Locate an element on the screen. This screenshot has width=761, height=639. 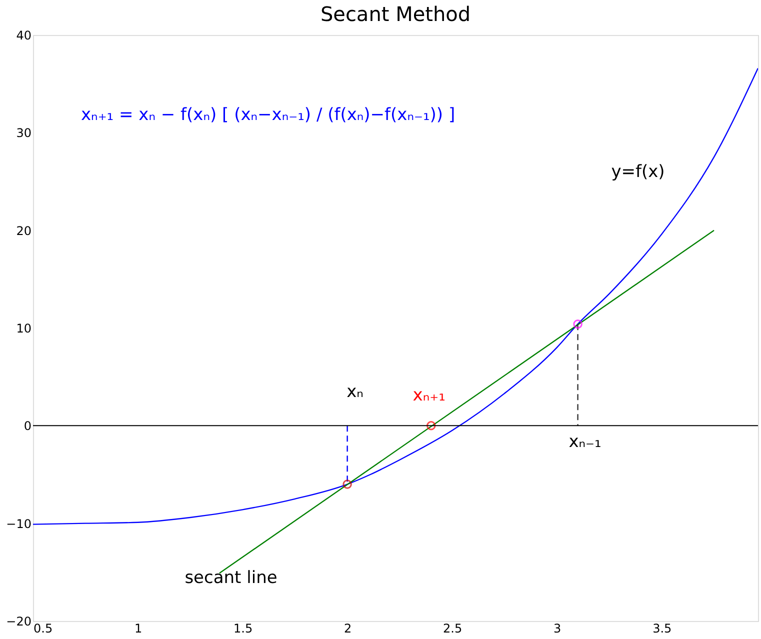
y-tick-label: 0 is located at coordinates (28, 426).